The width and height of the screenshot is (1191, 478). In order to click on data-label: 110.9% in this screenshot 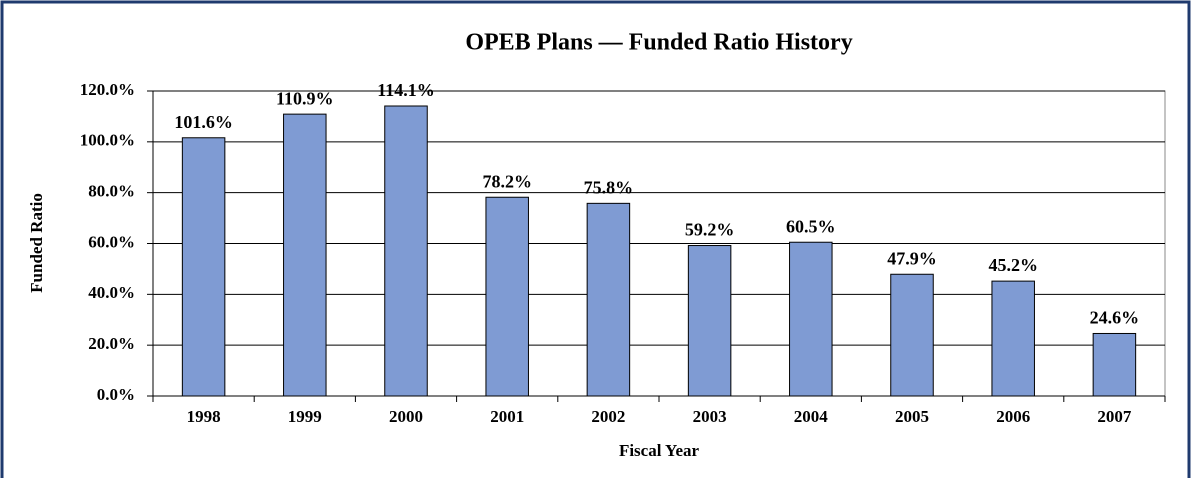, I will do `click(305, 98)`.